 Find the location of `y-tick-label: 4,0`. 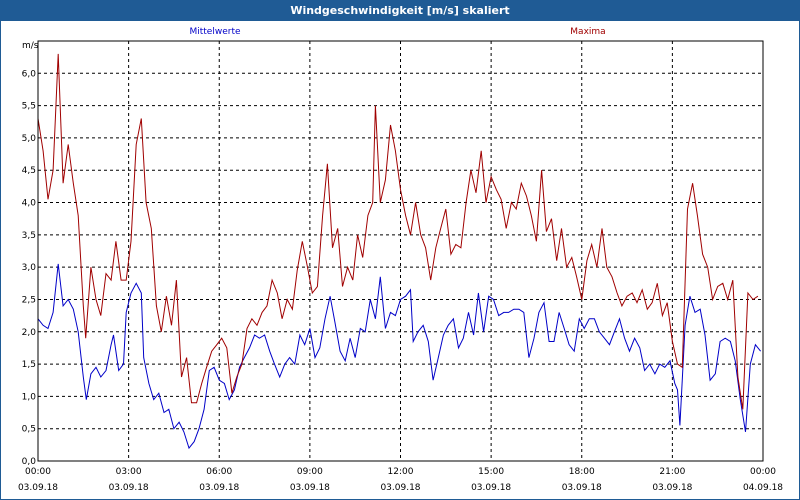

y-tick-label: 4,0 is located at coordinates (29, 204).